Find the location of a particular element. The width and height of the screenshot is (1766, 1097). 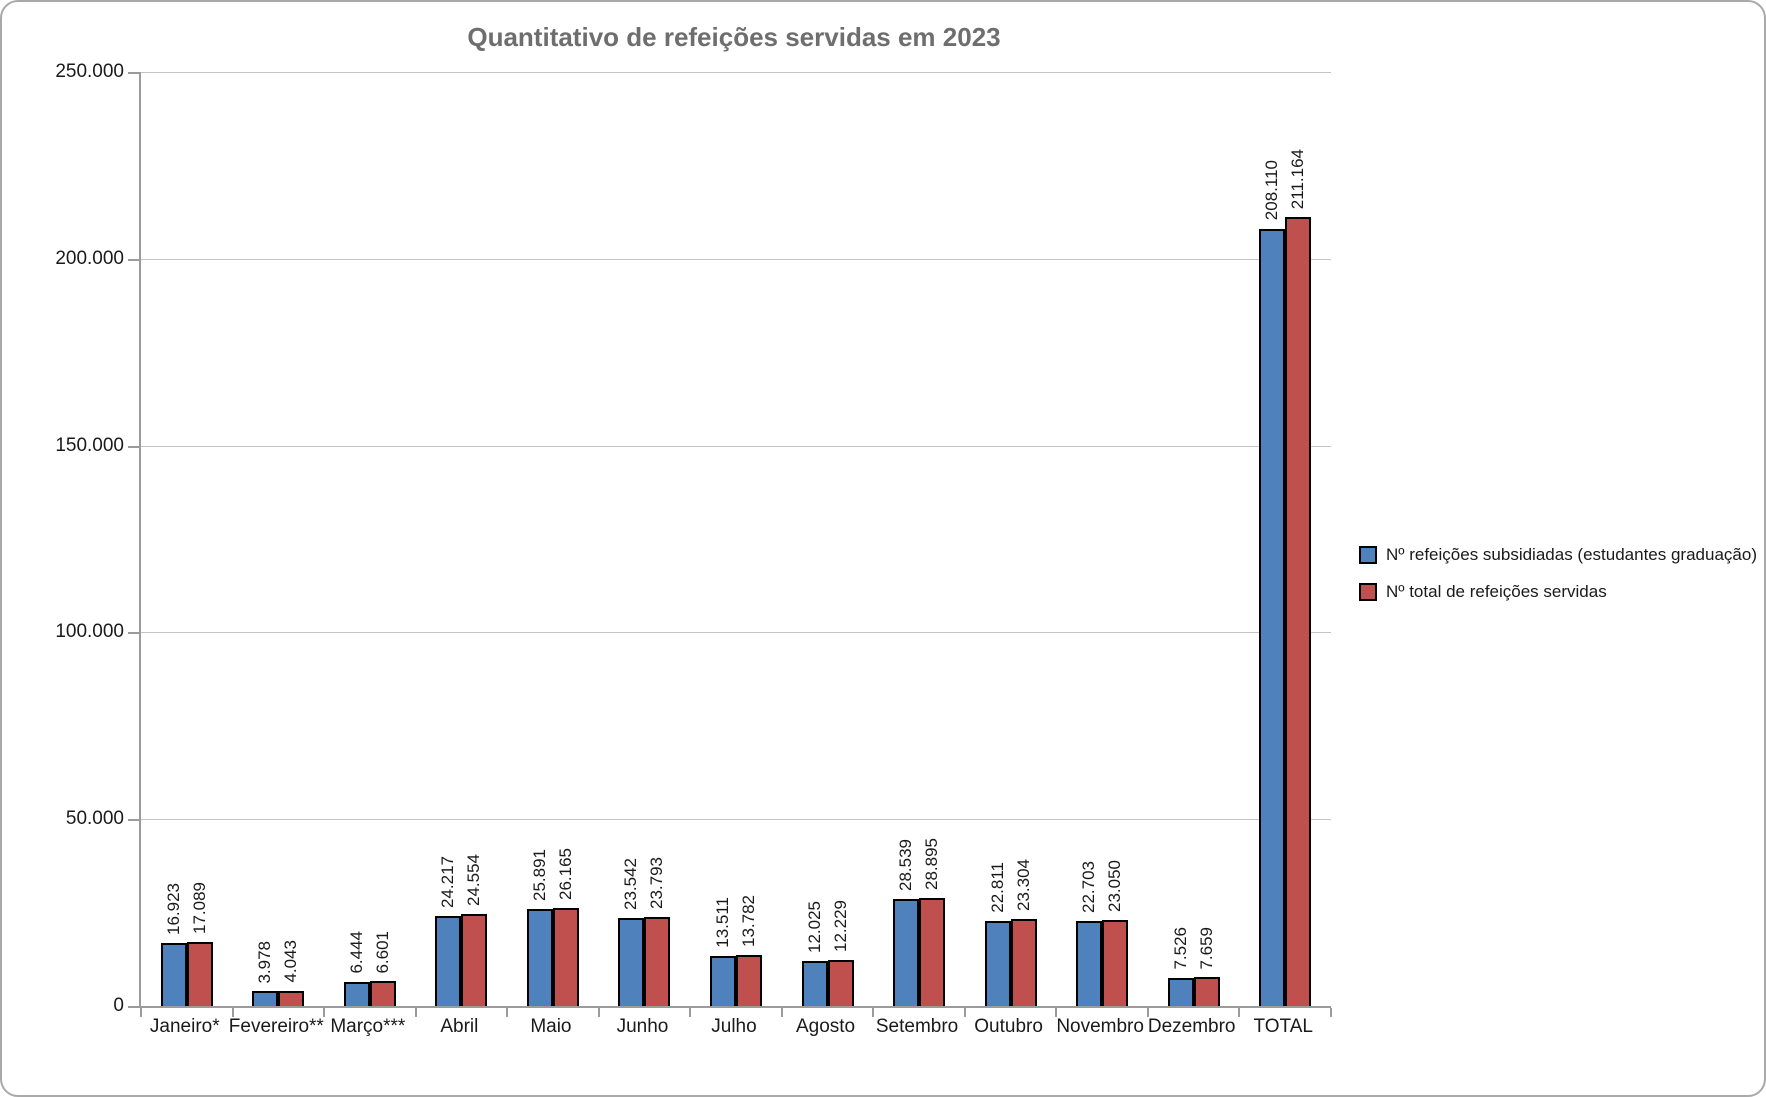

value-label: 7.526 is located at coordinates (1180, 948).